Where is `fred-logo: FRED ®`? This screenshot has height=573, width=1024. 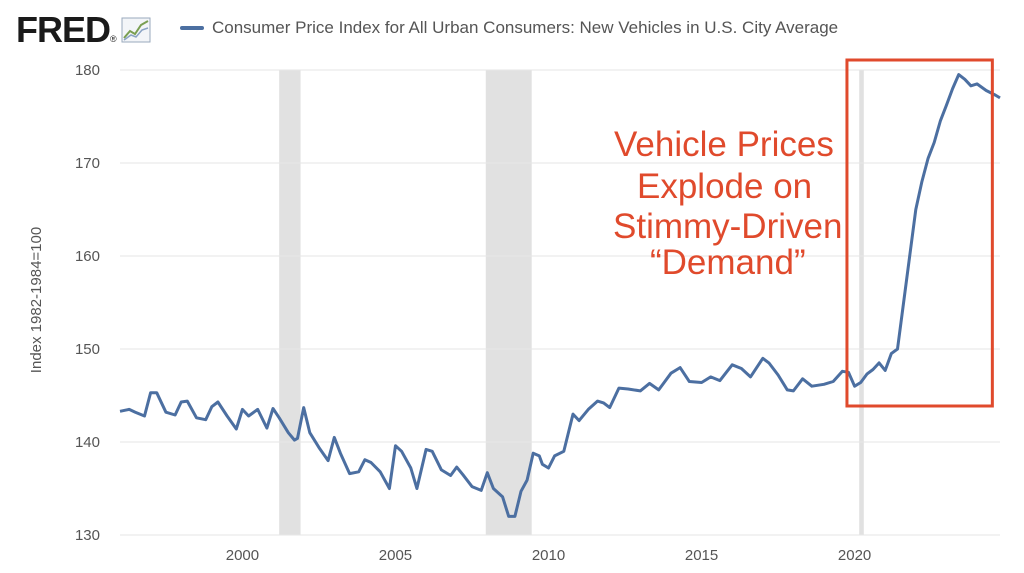 fred-logo: FRED ® is located at coordinates (83, 29).